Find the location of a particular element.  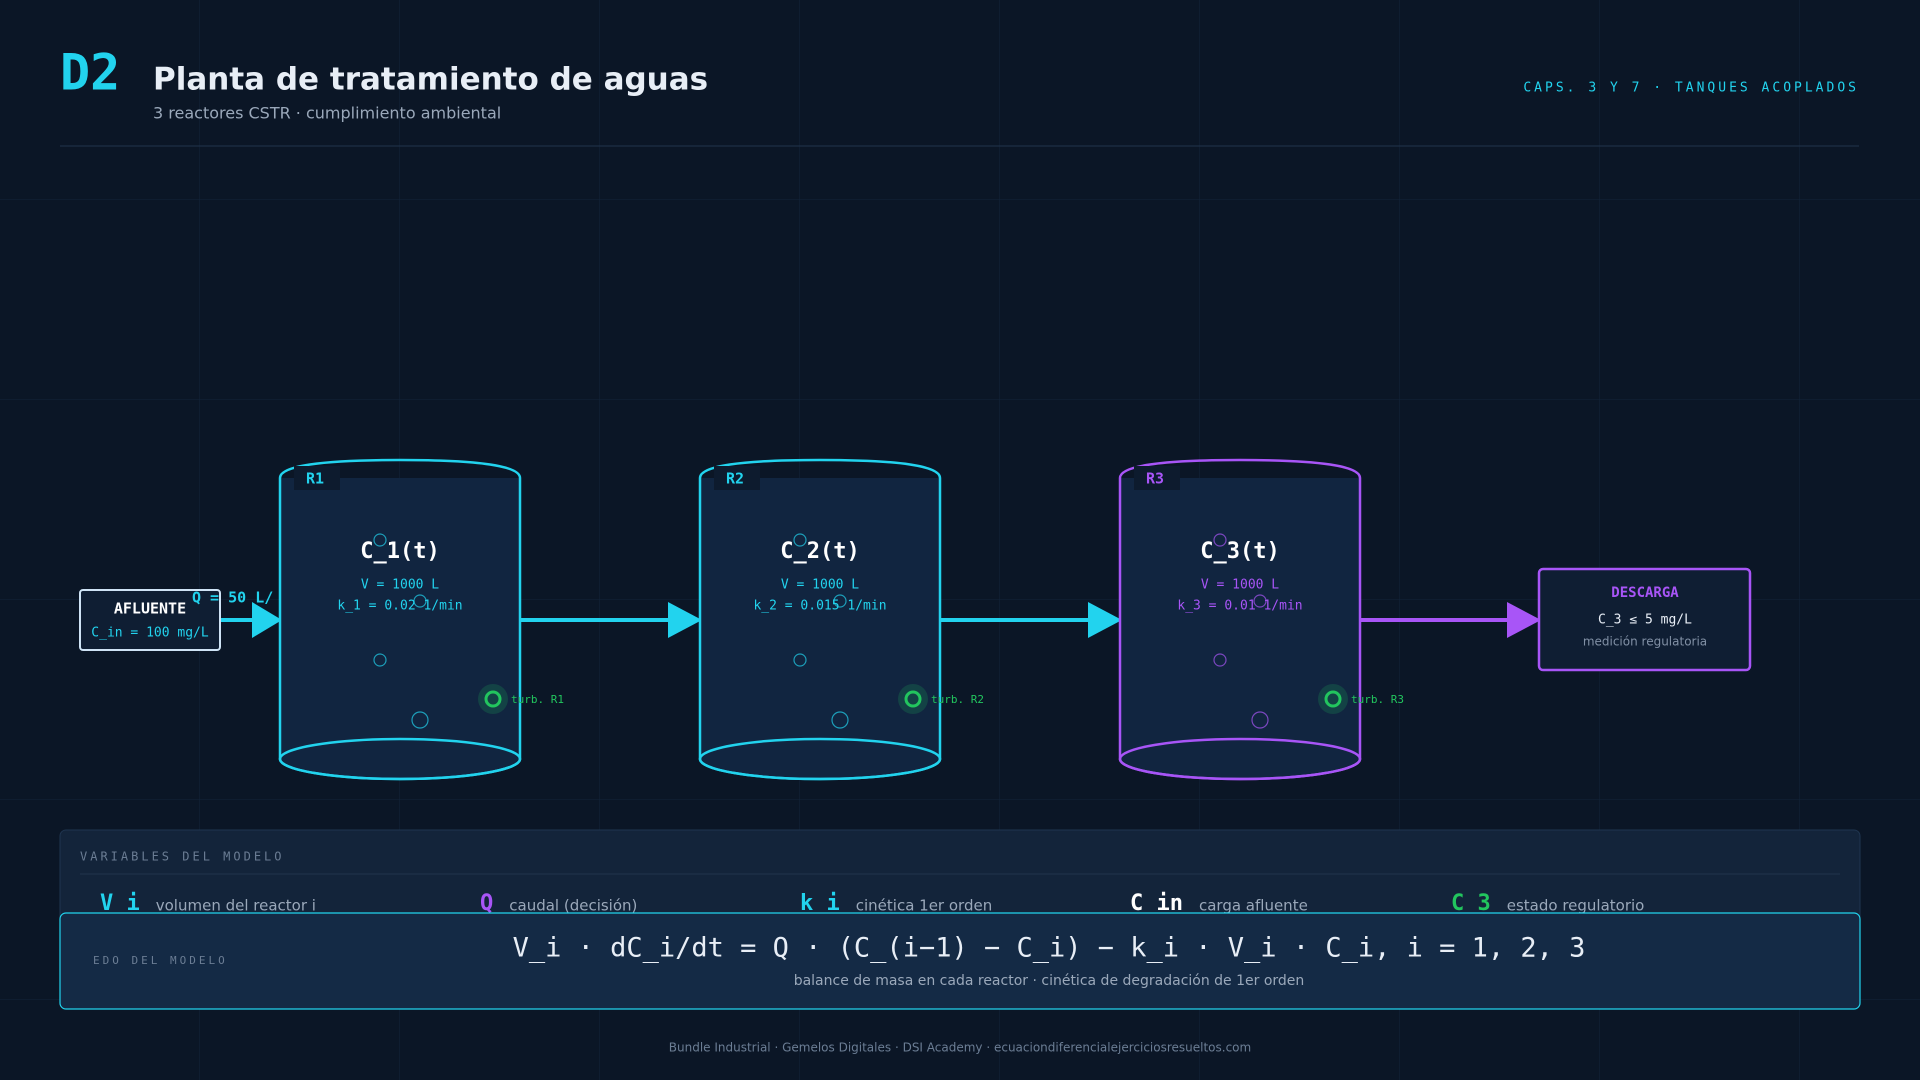

reactor-tag: R3 is located at coordinates (1155, 479).